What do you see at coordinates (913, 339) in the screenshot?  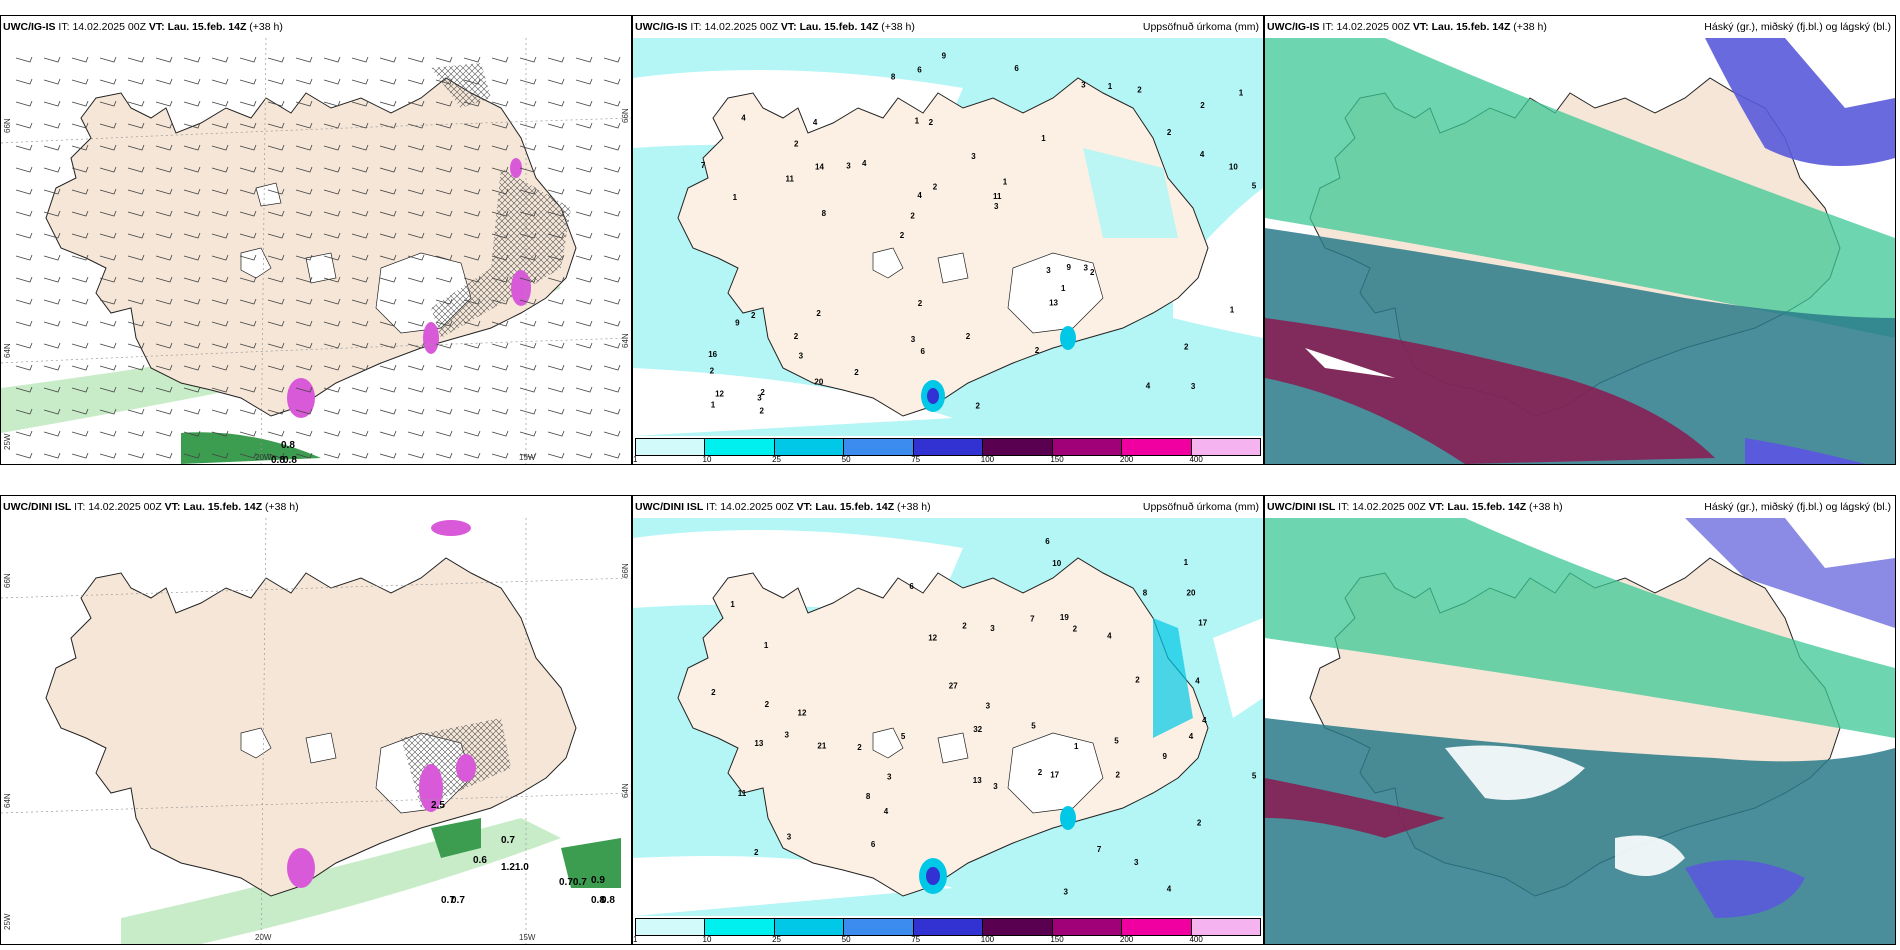 I see `station-value: 3` at bounding box center [913, 339].